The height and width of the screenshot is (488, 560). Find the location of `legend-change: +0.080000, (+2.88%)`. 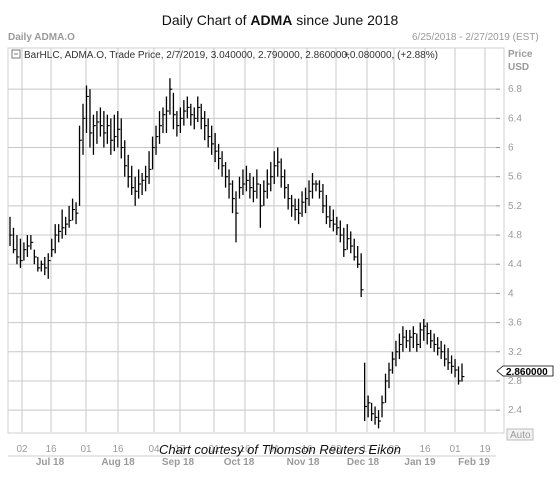

legend-change: +0.080000, (+2.88%) is located at coordinates (391, 55).